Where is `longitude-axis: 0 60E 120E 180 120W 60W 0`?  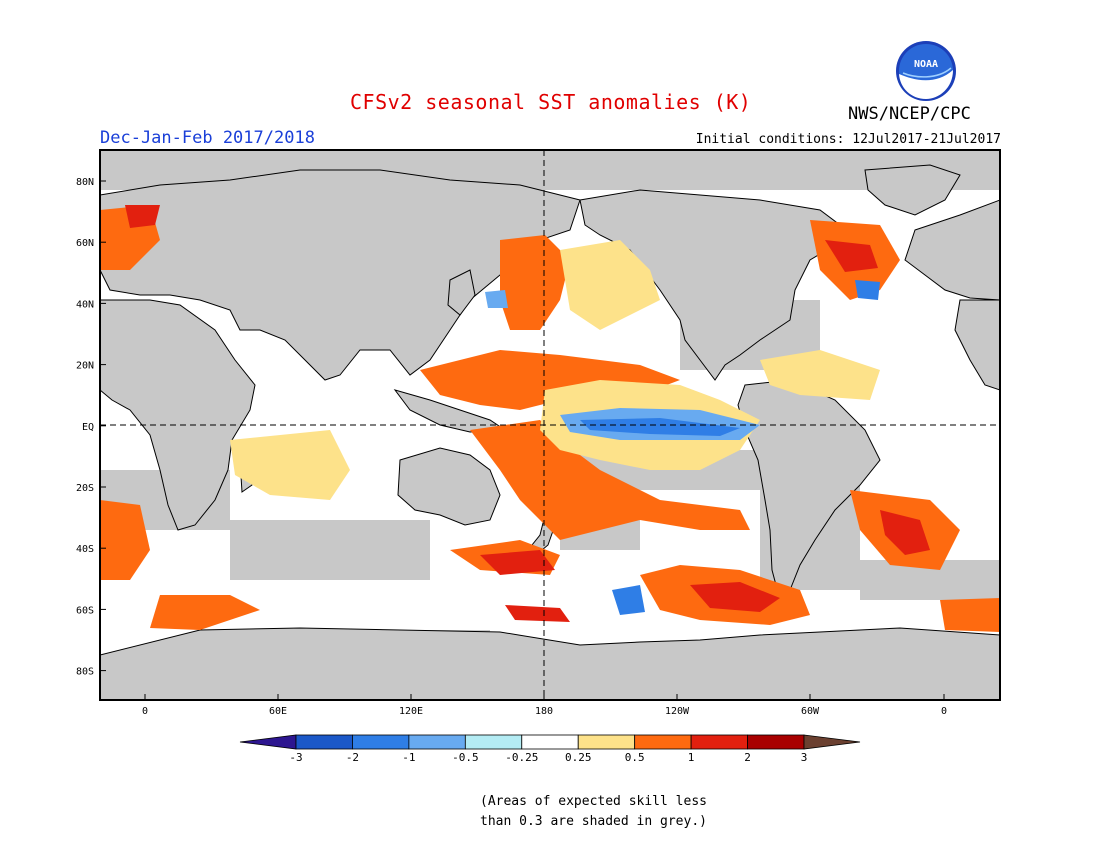
longitude-axis: 0 60E 120E 180 120W 60W 0 is located at coordinates (544, 705).